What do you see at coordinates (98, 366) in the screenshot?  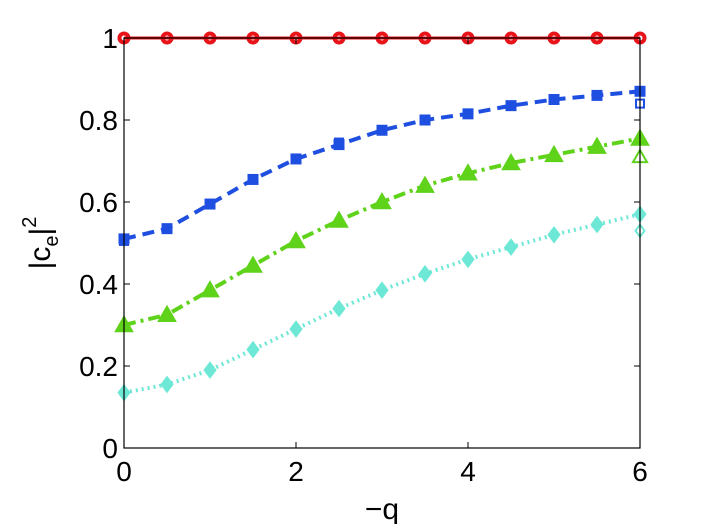 I see `y-tick-label: 0.2` at bounding box center [98, 366].